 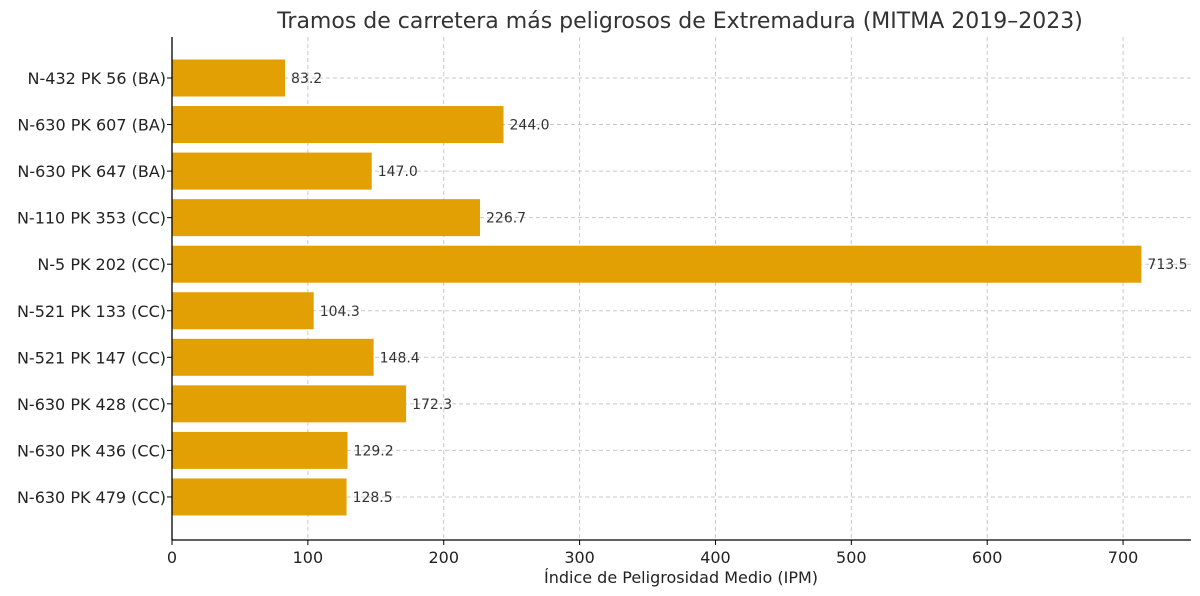 What do you see at coordinates (91, 311) in the screenshot?
I see `y-tick-label: N-521 PK 133 (CC)` at bounding box center [91, 311].